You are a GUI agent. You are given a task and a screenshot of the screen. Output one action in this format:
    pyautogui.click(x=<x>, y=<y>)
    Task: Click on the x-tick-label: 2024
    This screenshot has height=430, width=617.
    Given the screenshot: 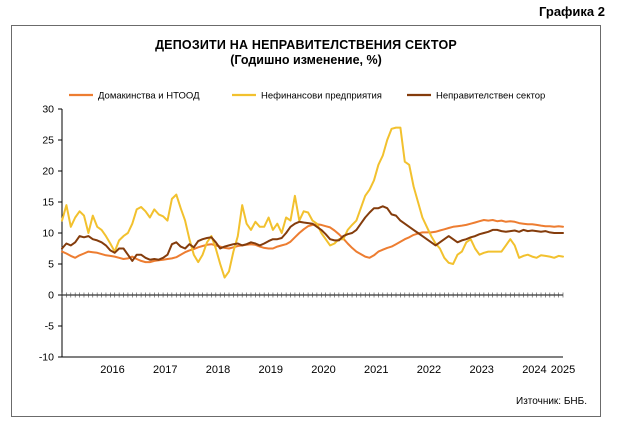 What is the action you would take?
    pyautogui.click(x=534, y=370)
    